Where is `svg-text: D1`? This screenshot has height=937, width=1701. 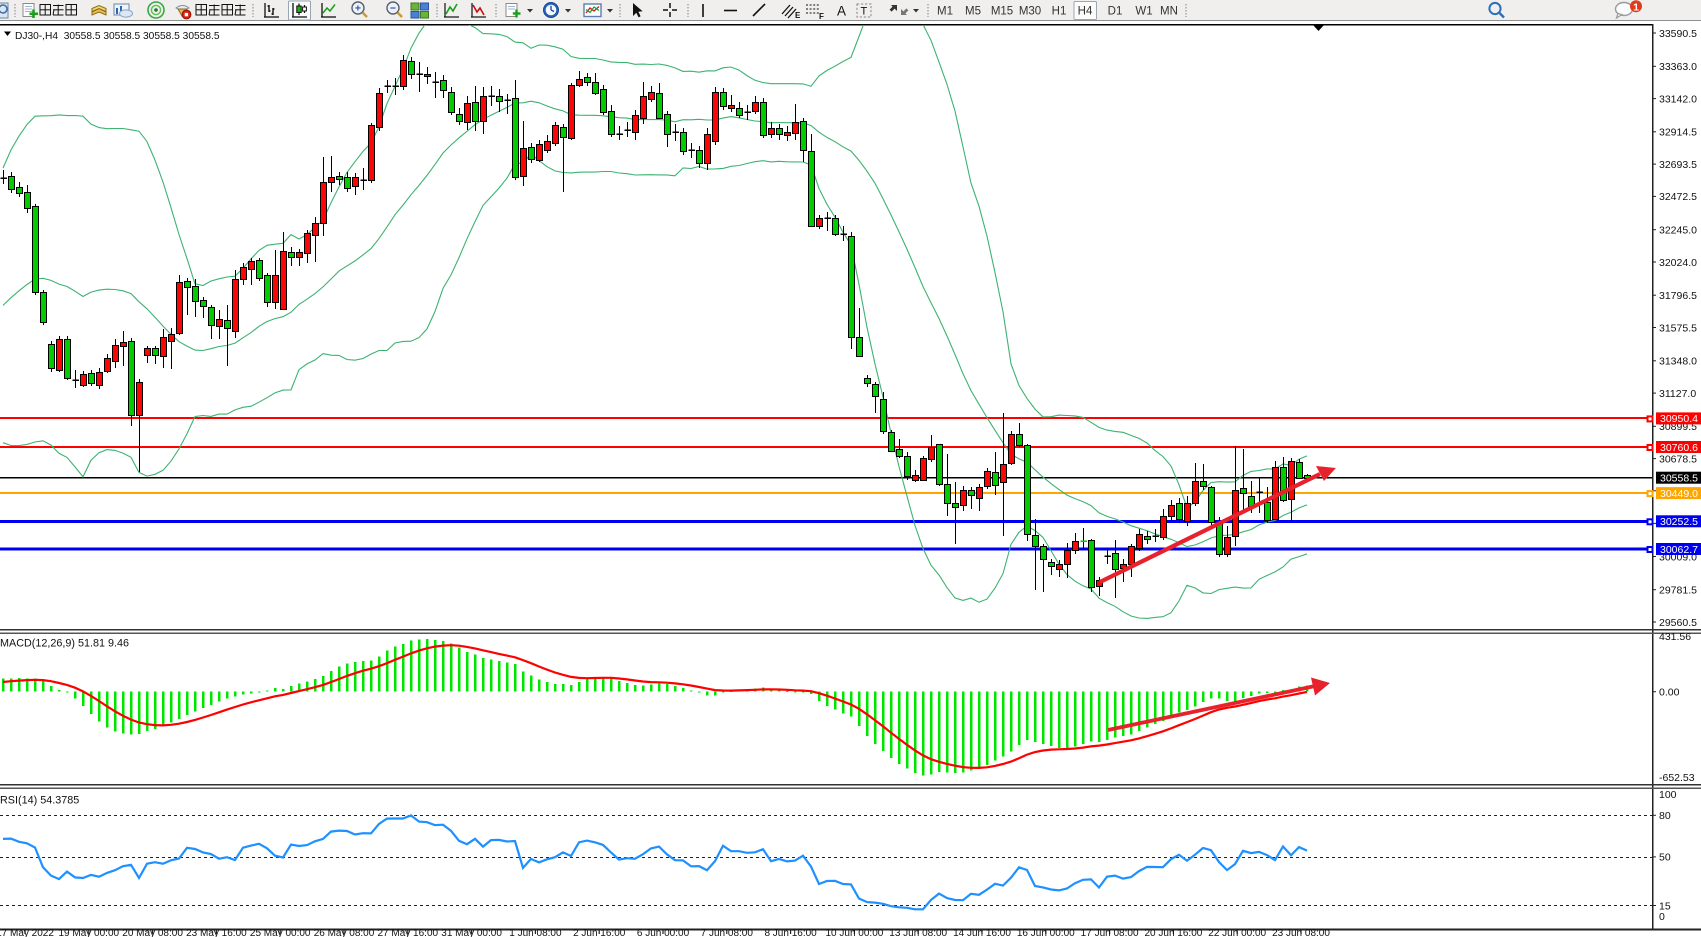 svg-text: D1 is located at coordinates (1115, 12).